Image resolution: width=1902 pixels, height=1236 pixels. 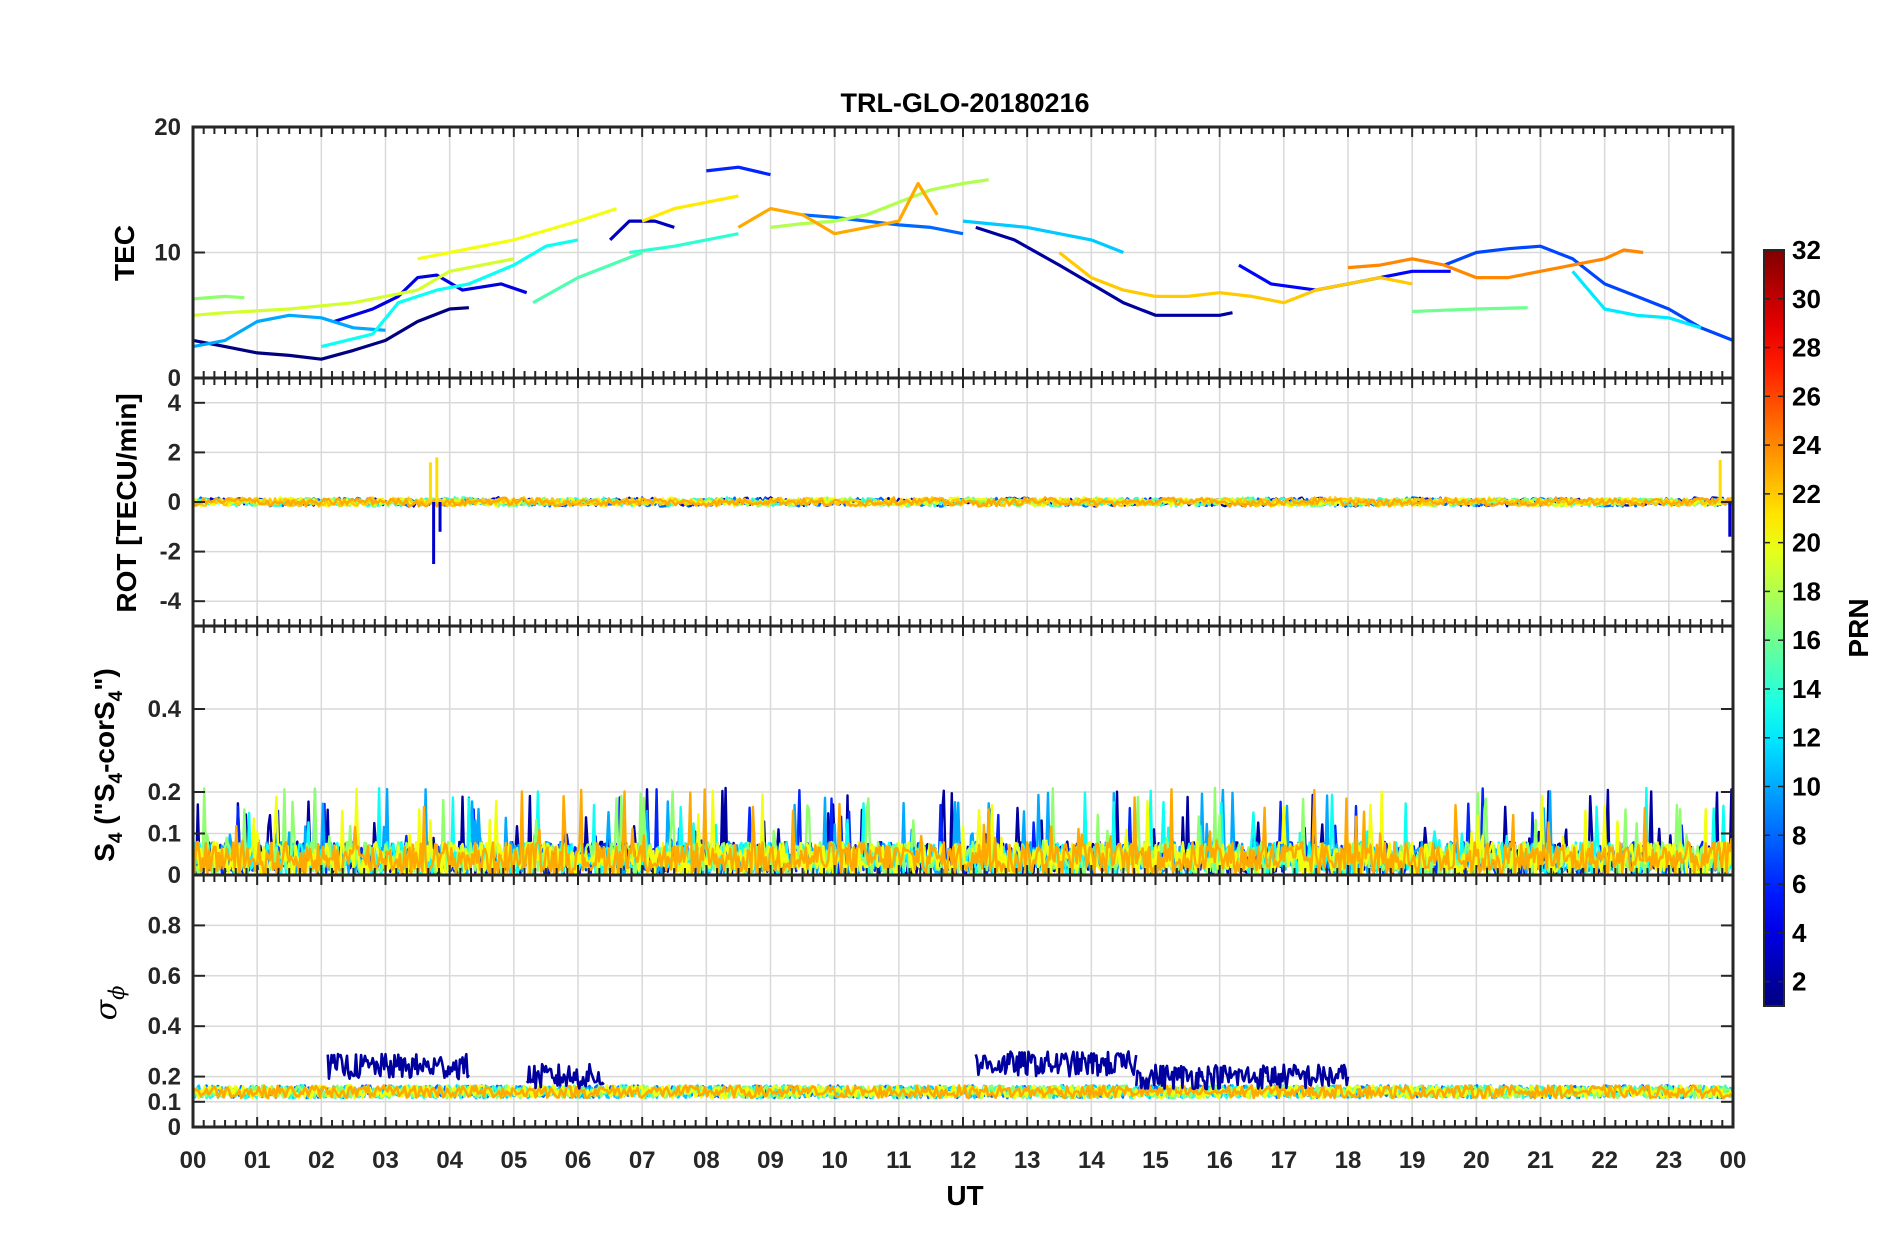 I want to click on colorbar-gradient, so click(x=1774, y=628).